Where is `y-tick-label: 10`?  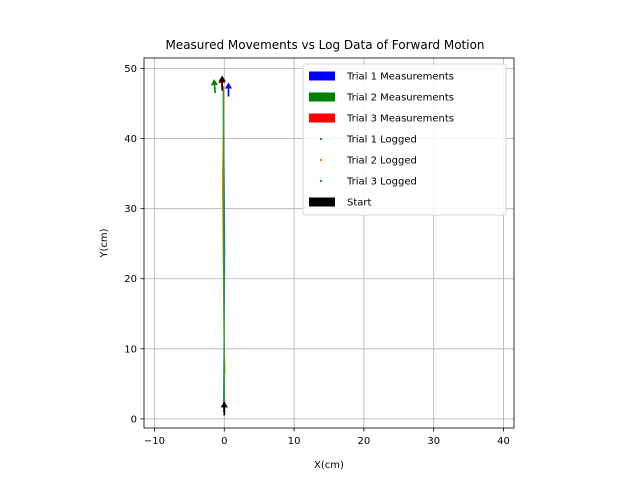
y-tick-label: 10 is located at coordinates (130, 349).